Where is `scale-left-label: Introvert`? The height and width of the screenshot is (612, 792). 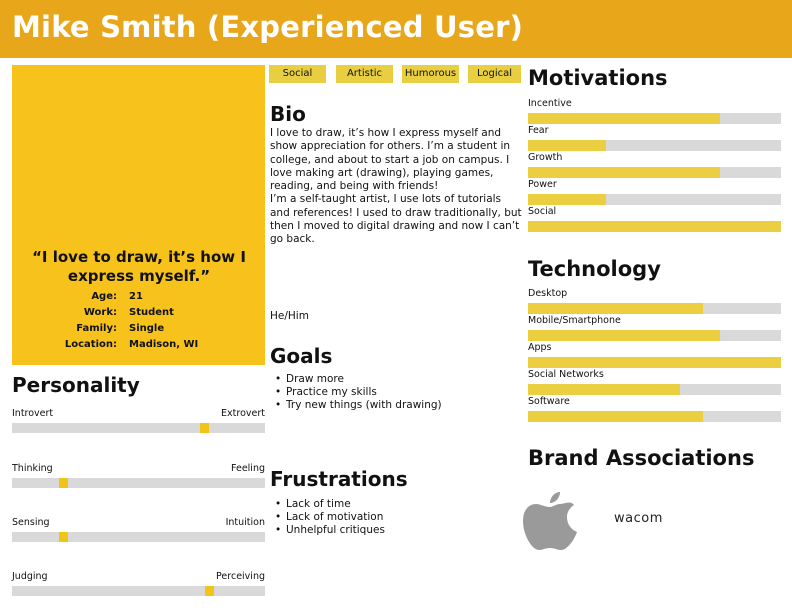 scale-left-label: Introvert is located at coordinates (33, 413).